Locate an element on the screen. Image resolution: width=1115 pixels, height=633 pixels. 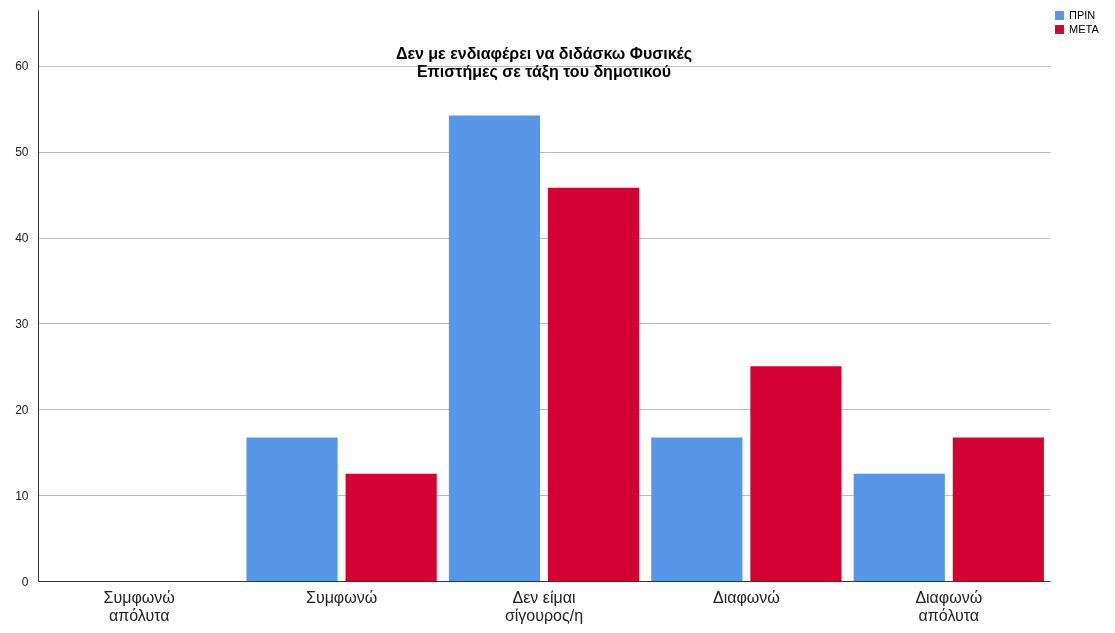
y-tick-label: 10 is located at coordinates (22, 495).